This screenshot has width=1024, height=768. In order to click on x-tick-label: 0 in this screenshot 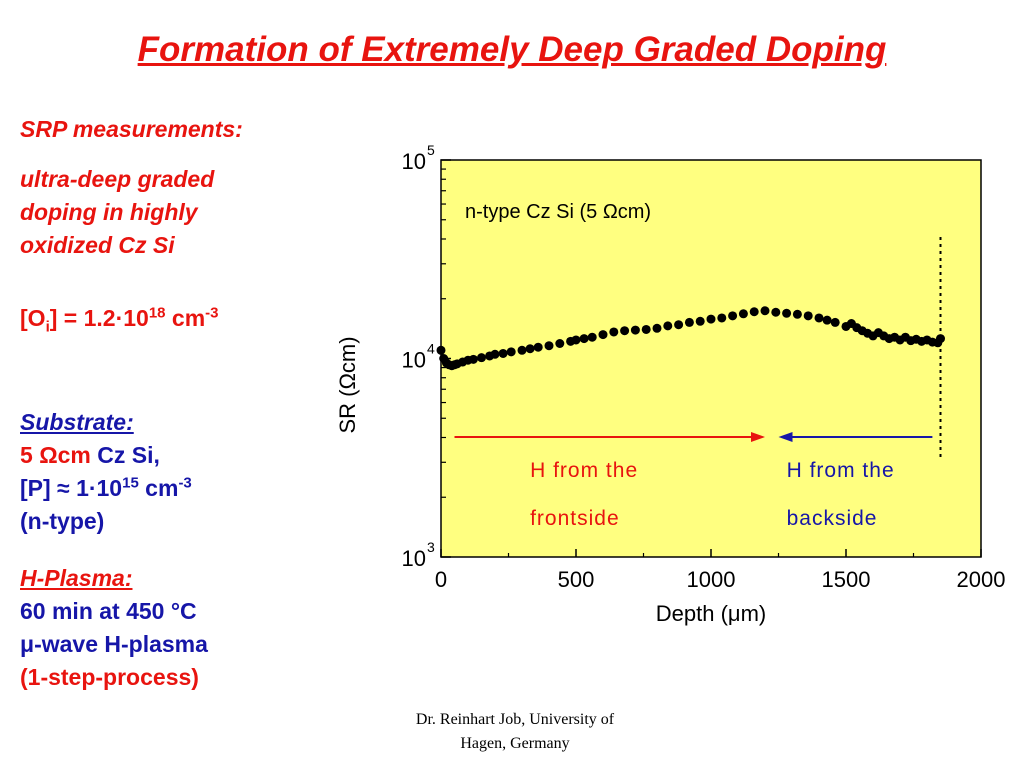, I will do `click(441, 579)`.